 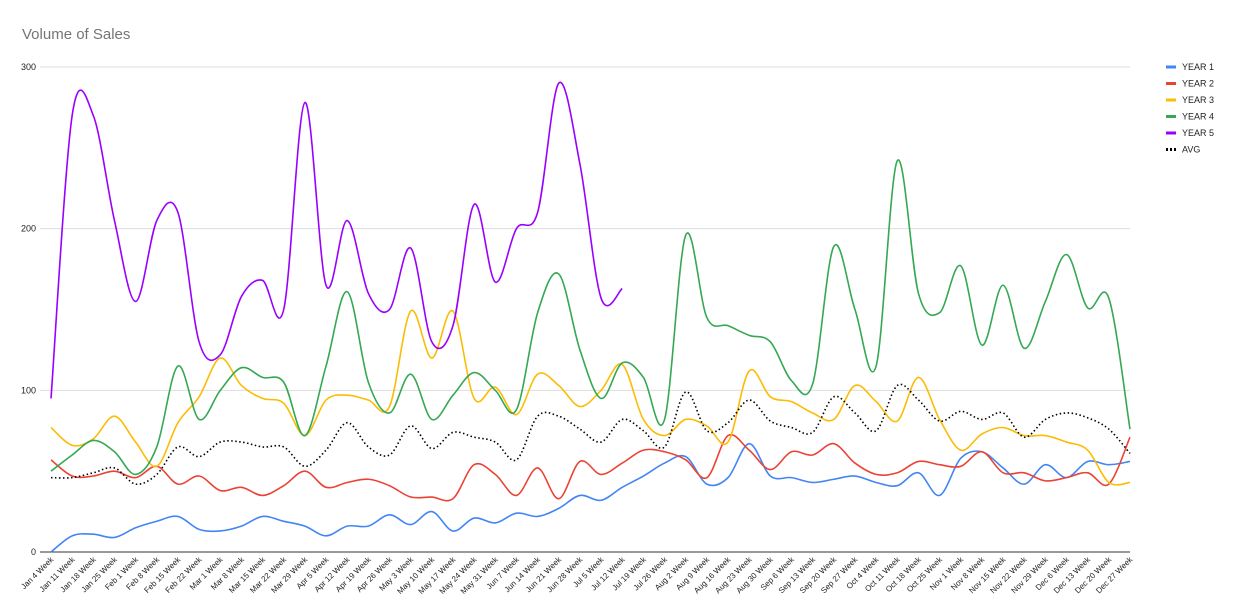 What do you see at coordinates (1198, 67) in the screenshot?
I see `legend-label: YEAR 1` at bounding box center [1198, 67].